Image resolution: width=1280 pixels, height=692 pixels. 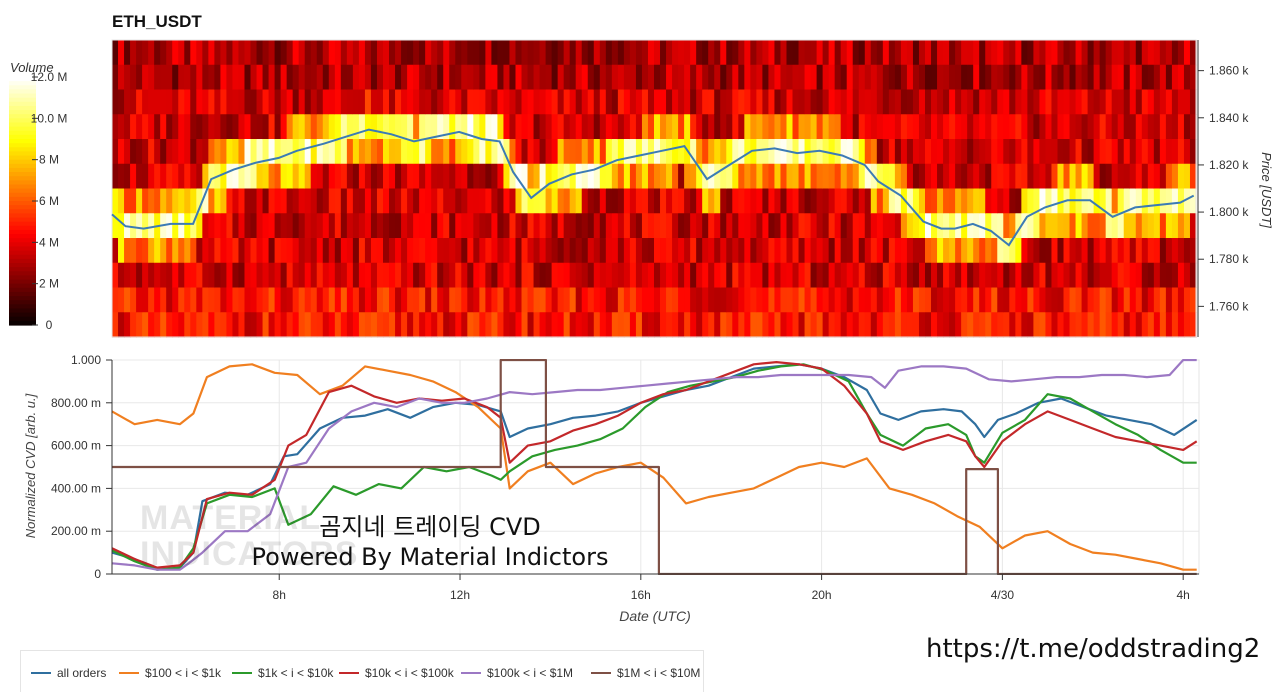 I want to click on legend-item: $100k < i < $1M, so click(x=517, y=673).